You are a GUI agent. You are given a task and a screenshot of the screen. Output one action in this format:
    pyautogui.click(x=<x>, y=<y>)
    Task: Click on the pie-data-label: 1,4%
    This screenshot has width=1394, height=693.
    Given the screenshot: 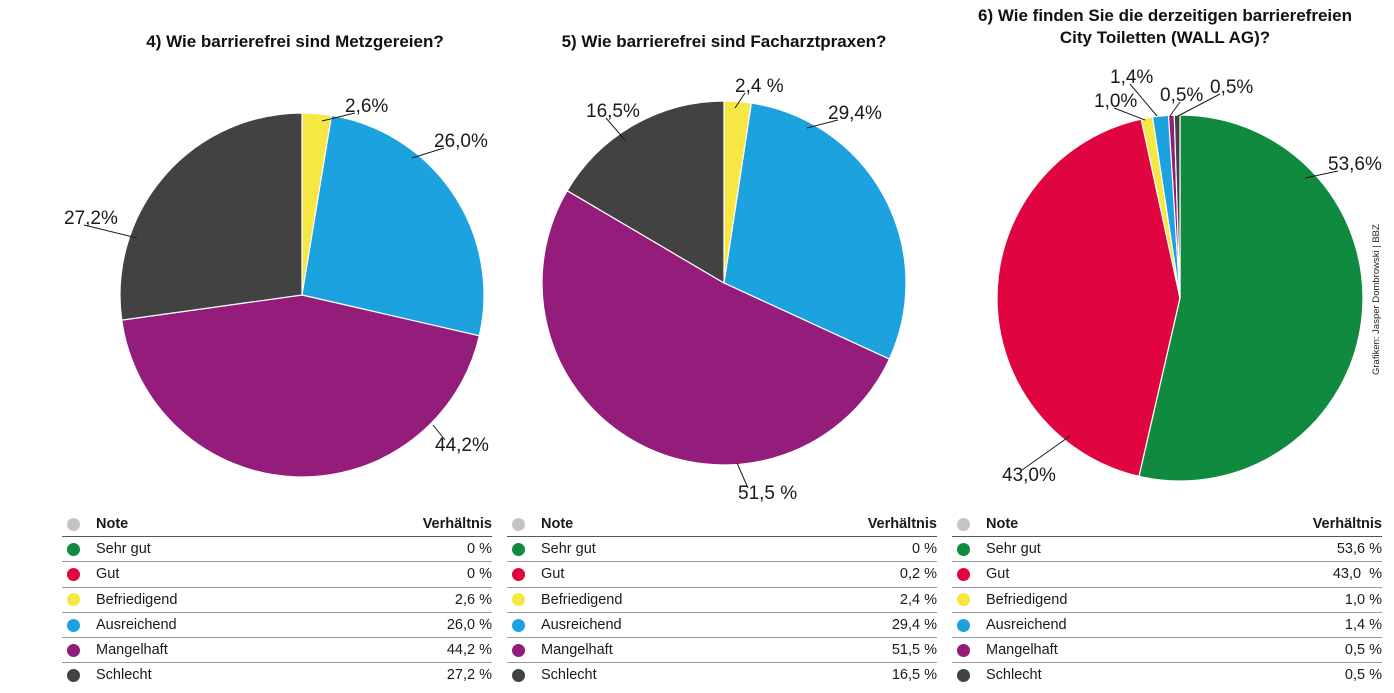 What is the action you would take?
    pyautogui.click(x=1131, y=77)
    